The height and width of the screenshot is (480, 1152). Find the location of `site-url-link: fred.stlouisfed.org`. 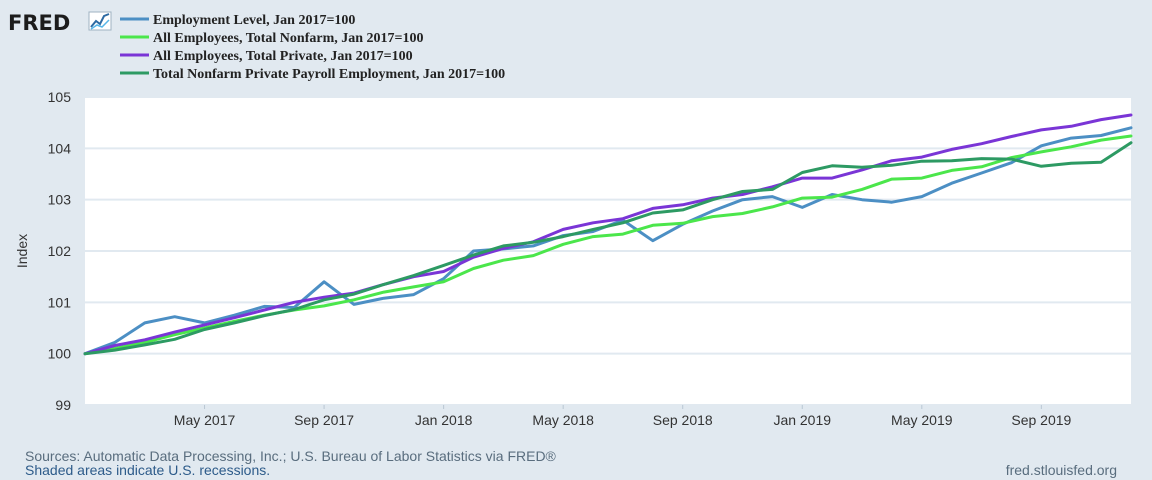

site-url-link: fred.stlouisfed.org is located at coordinates (1061, 470).